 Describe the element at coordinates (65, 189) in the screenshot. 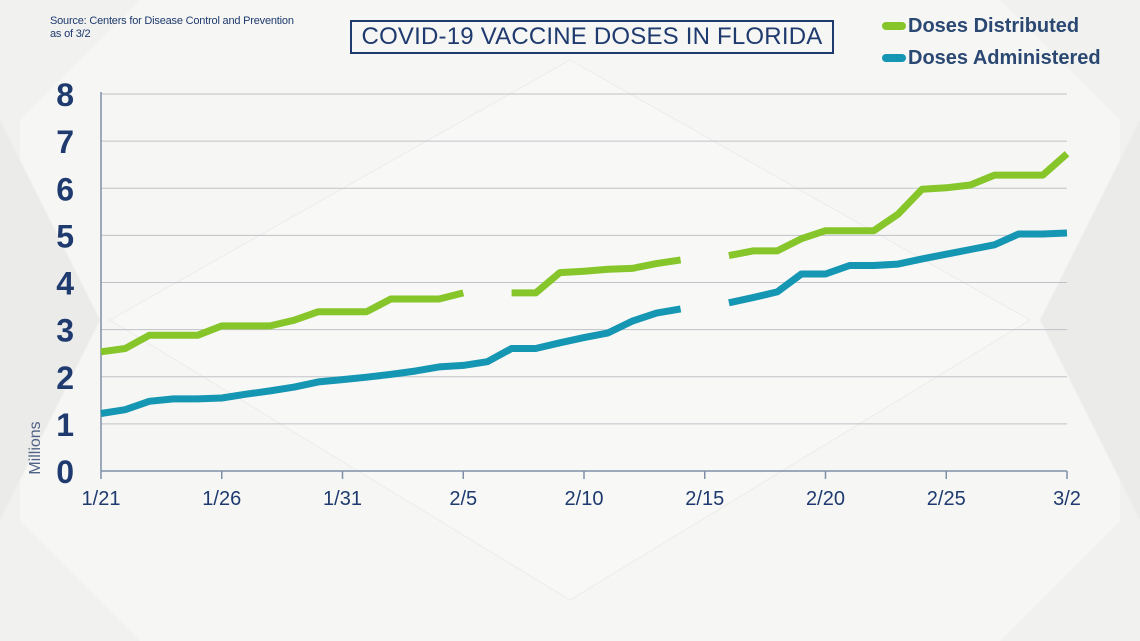

I see `y-tick-label-6: 6` at that location.